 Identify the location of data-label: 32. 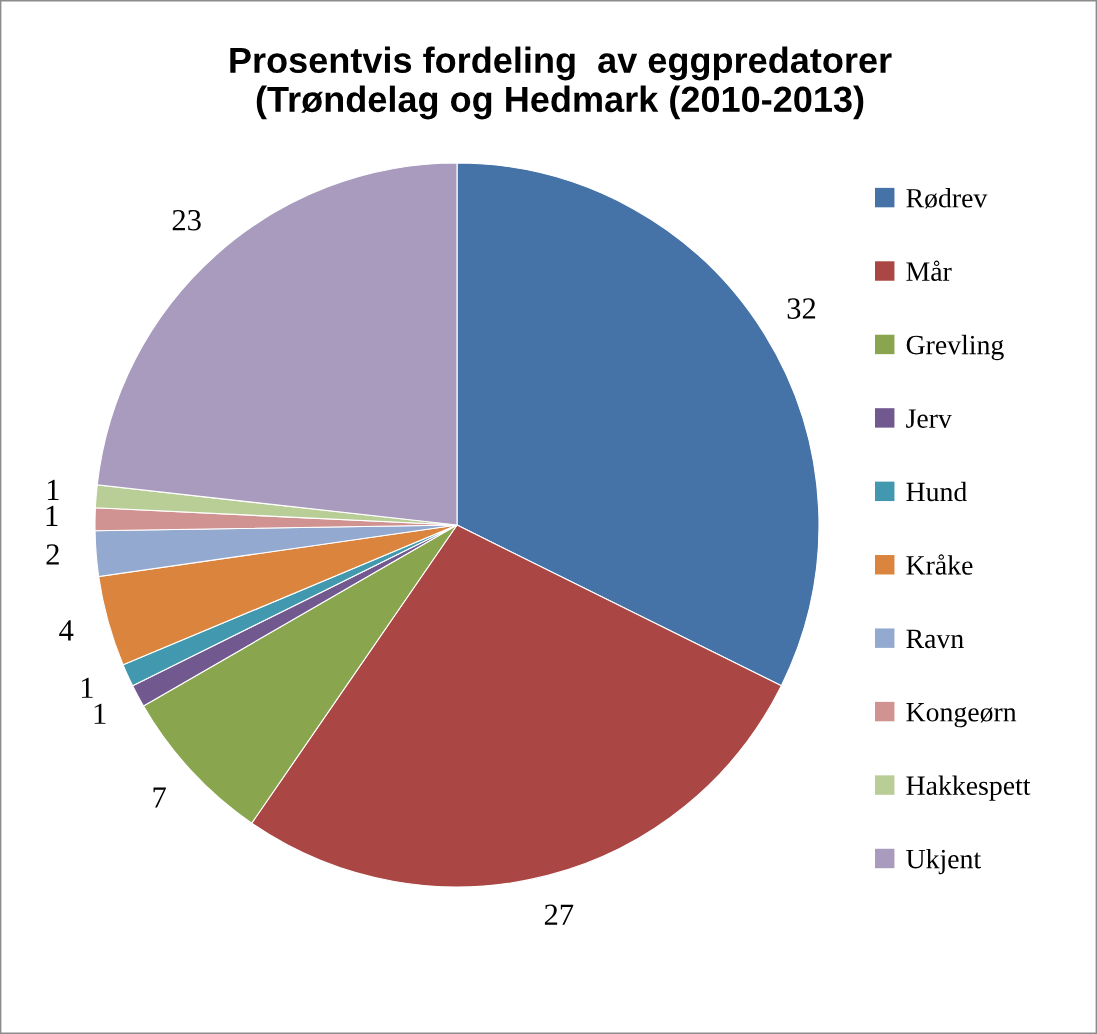
(801, 308).